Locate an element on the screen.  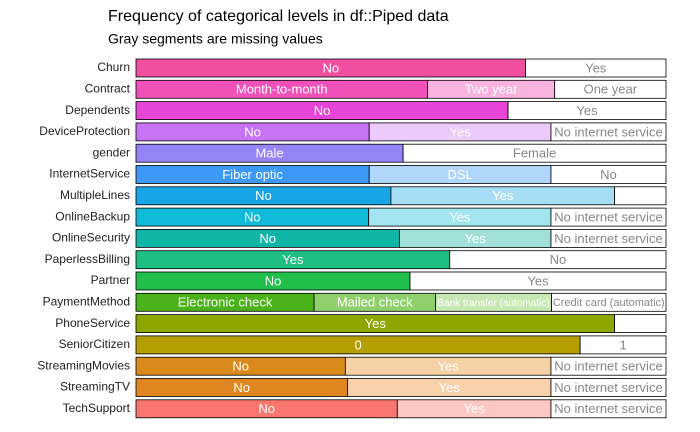
segment-label: 0 is located at coordinates (357, 344).